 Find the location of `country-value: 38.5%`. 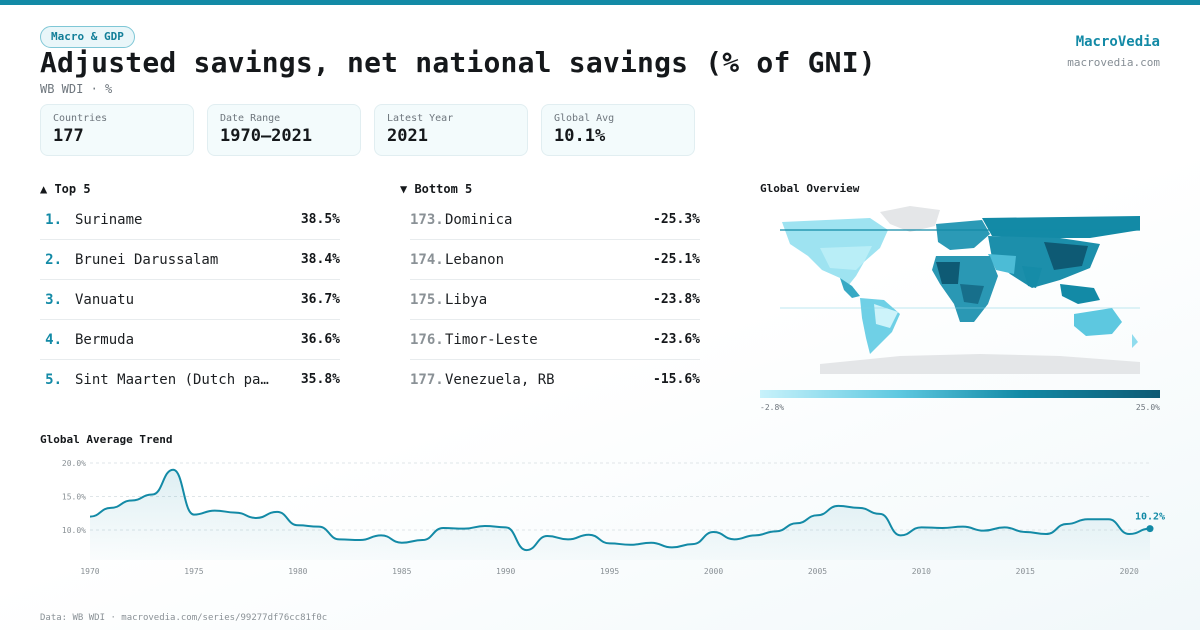

country-value: 38.5% is located at coordinates (320, 219).